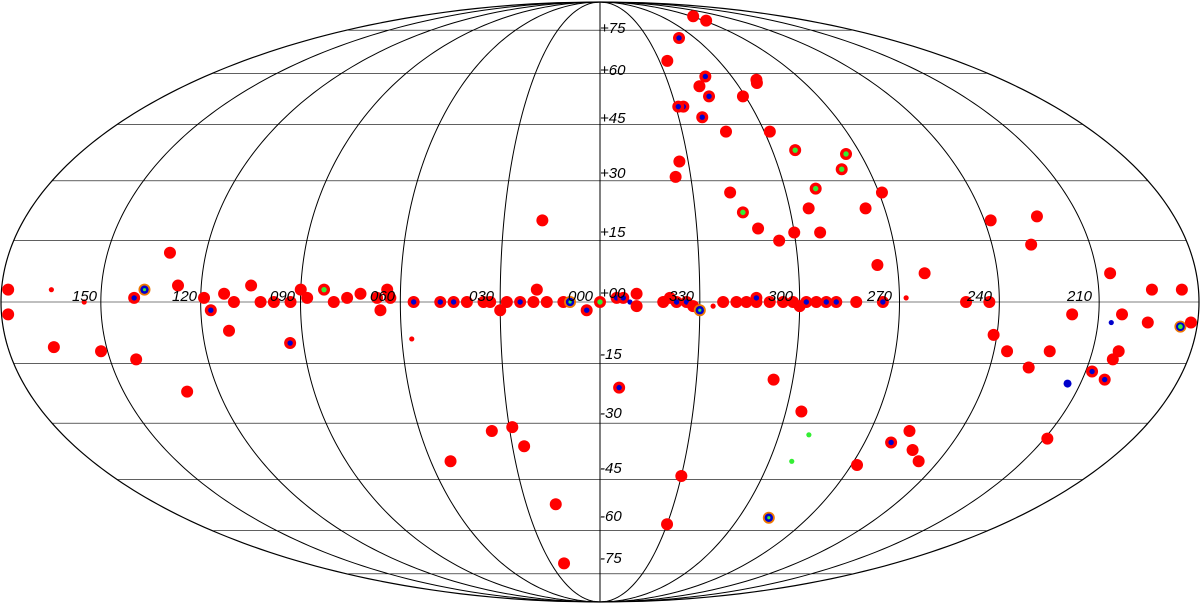  I want to click on source-marker-green, so click(809, 435).